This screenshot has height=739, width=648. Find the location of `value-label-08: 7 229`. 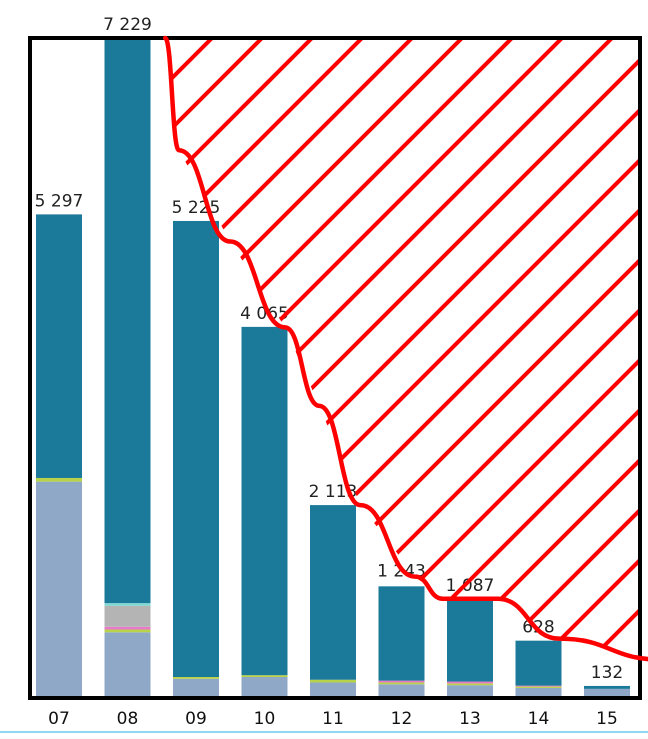

value-label-08: 7 229 is located at coordinates (127, 25).